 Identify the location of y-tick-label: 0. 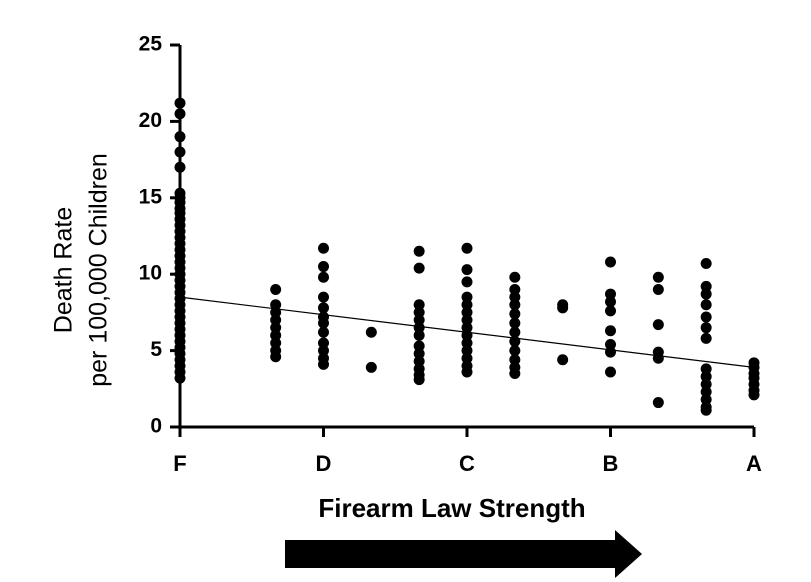
(156, 426).